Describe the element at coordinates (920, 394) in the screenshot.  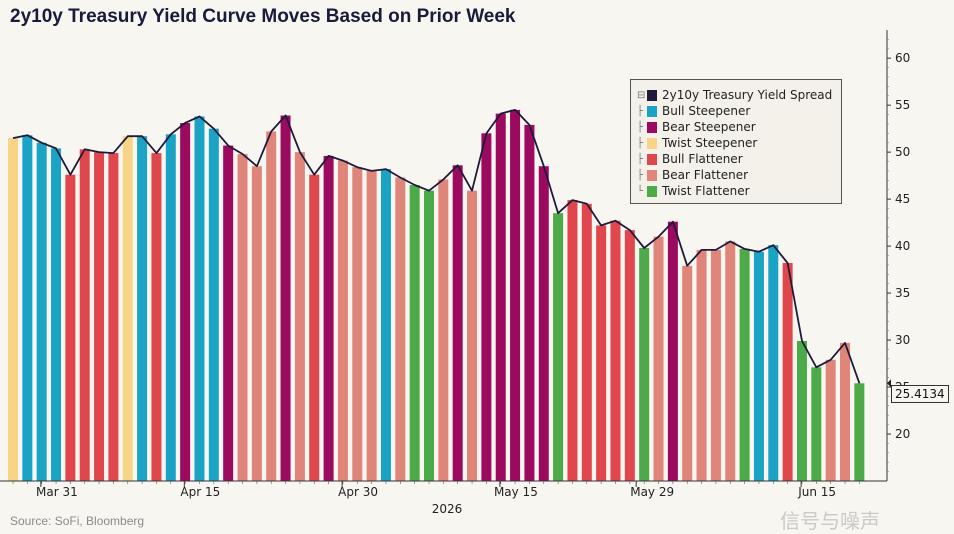
I see `last-value-label: 25.4134` at that location.